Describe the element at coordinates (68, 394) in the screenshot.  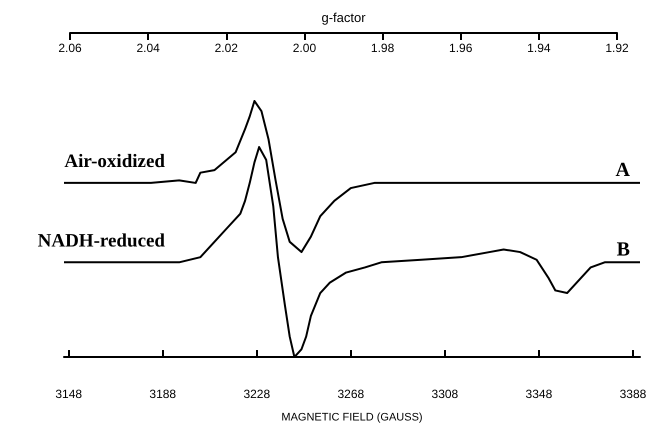
I see `x-tick-label: 3148` at that location.